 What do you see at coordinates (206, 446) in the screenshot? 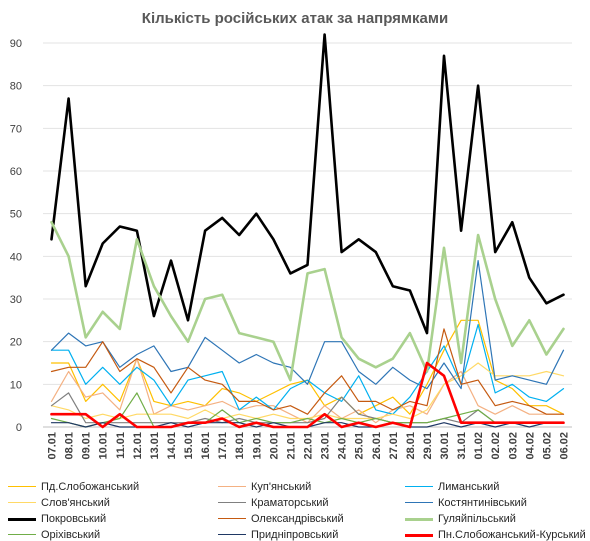
I see `x-tick-label: 16.01` at bounding box center [206, 446].